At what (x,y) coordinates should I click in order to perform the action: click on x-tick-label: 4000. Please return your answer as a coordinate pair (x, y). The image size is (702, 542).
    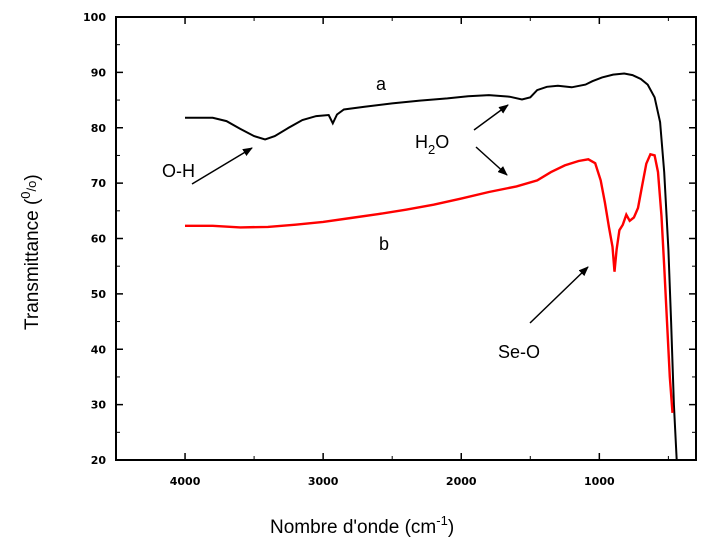
    Looking at the image, I should click on (185, 481).